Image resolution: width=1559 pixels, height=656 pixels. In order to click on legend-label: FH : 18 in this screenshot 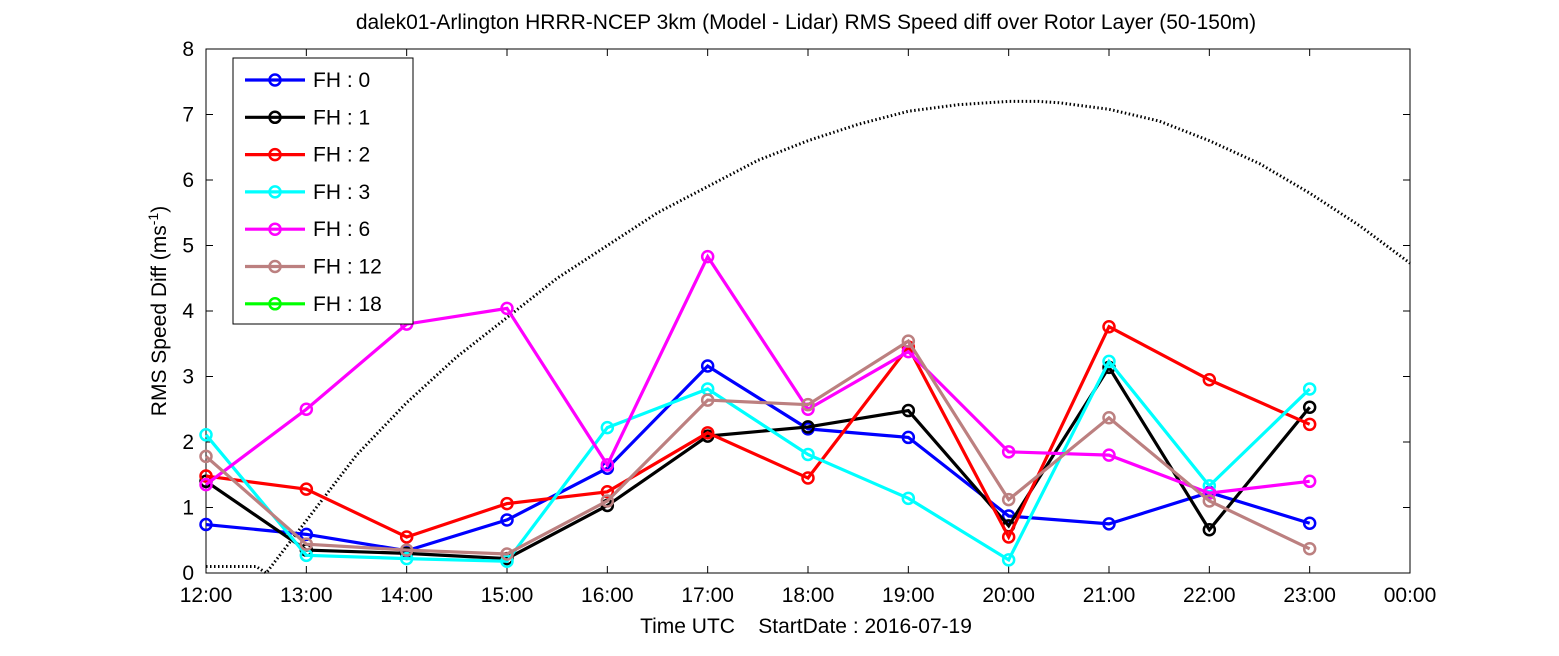, I will do `click(347, 304)`.